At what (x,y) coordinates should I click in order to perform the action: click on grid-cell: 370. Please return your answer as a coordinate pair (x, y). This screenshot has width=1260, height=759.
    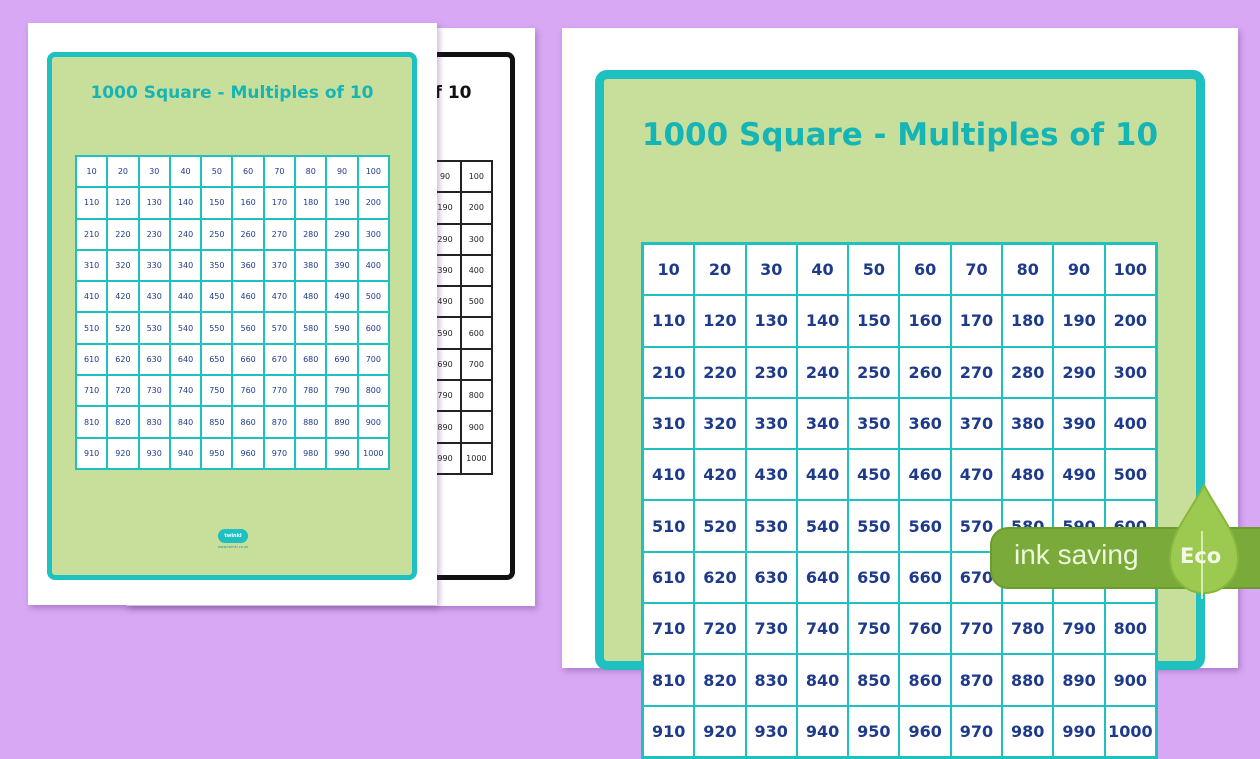
    Looking at the image, I should click on (279, 265).